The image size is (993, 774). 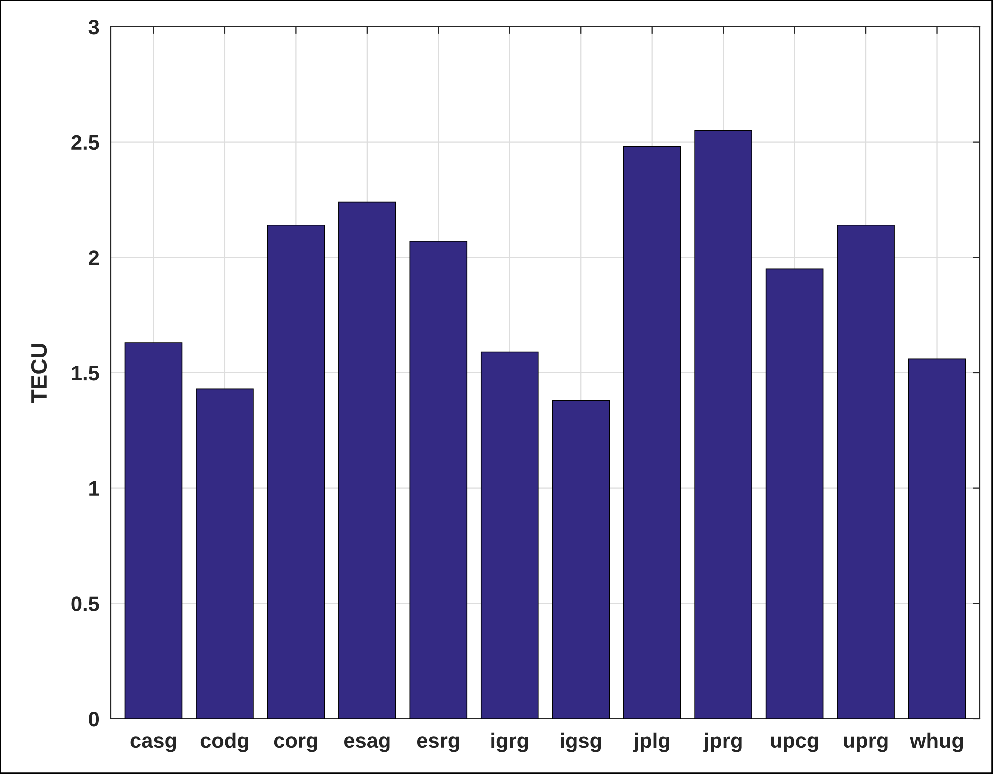 What do you see at coordinates (723, 742) in the screenshot?
I see `x-tick-label: jprg` at bounding box center [723, 742].